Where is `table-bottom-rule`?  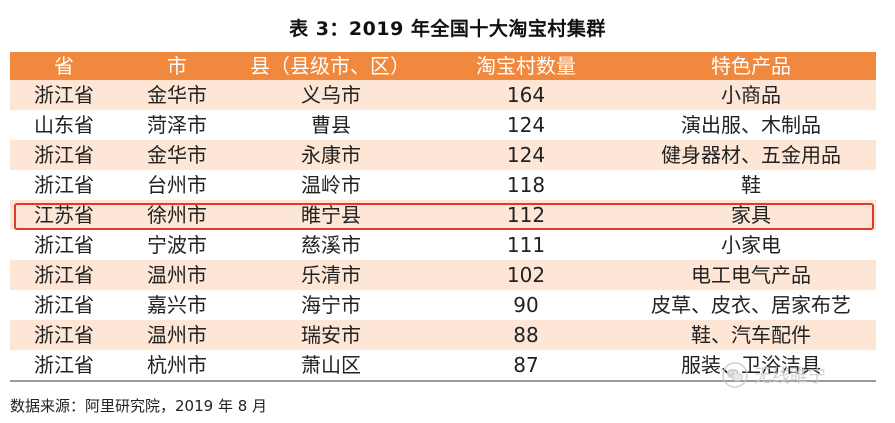 table-bottom-rule is located at coordinates (443, 381).